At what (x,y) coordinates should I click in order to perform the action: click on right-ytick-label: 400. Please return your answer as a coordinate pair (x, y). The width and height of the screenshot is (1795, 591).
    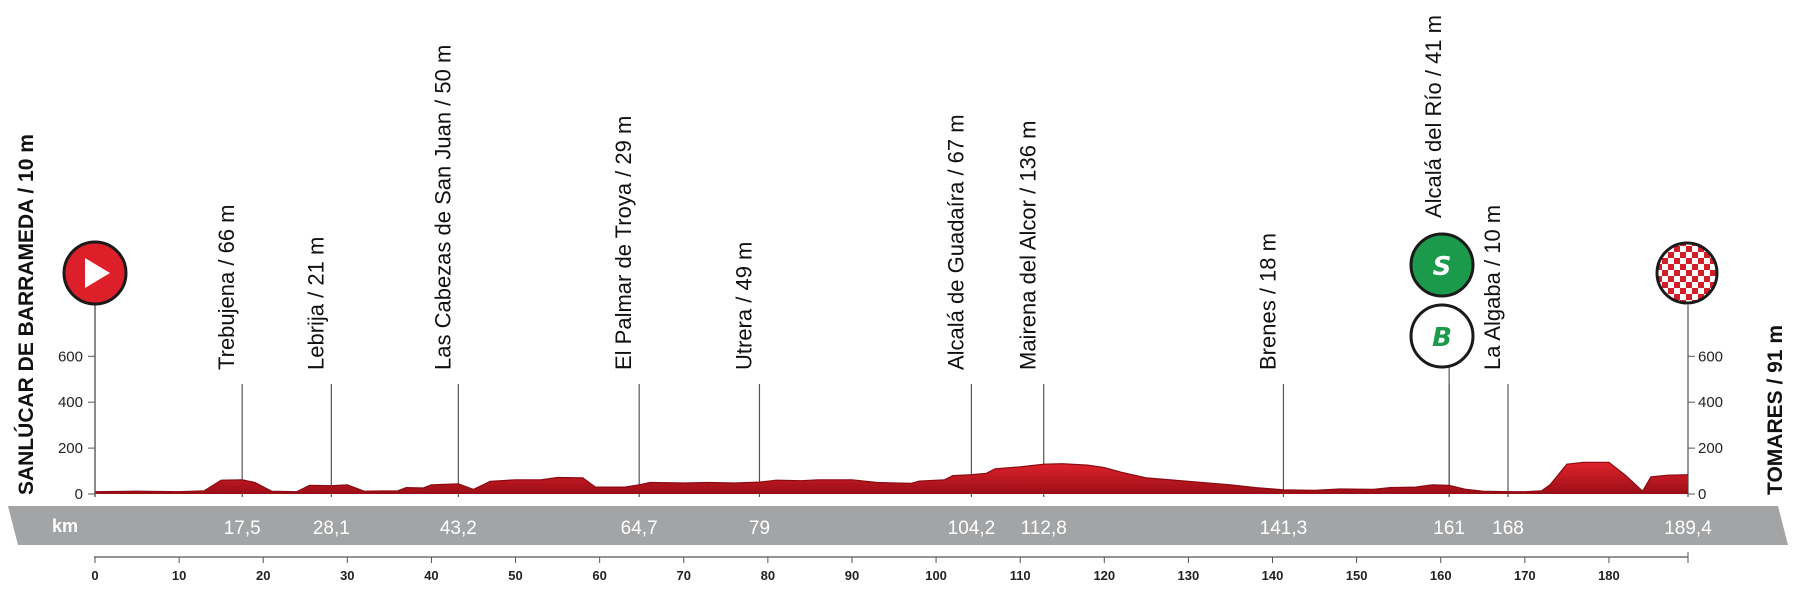
    Looking at the image, I should click on (1710, 402).